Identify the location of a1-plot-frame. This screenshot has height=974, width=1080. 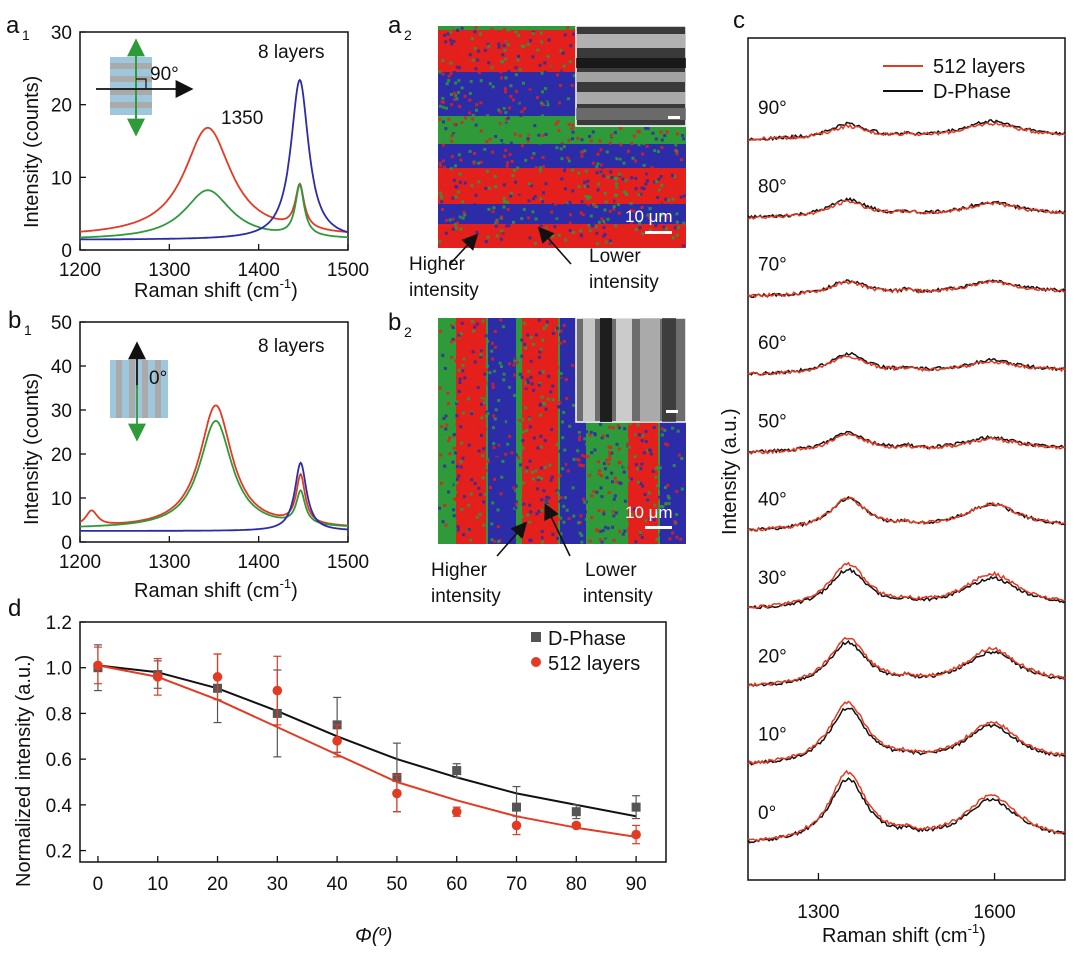
(214, 141).